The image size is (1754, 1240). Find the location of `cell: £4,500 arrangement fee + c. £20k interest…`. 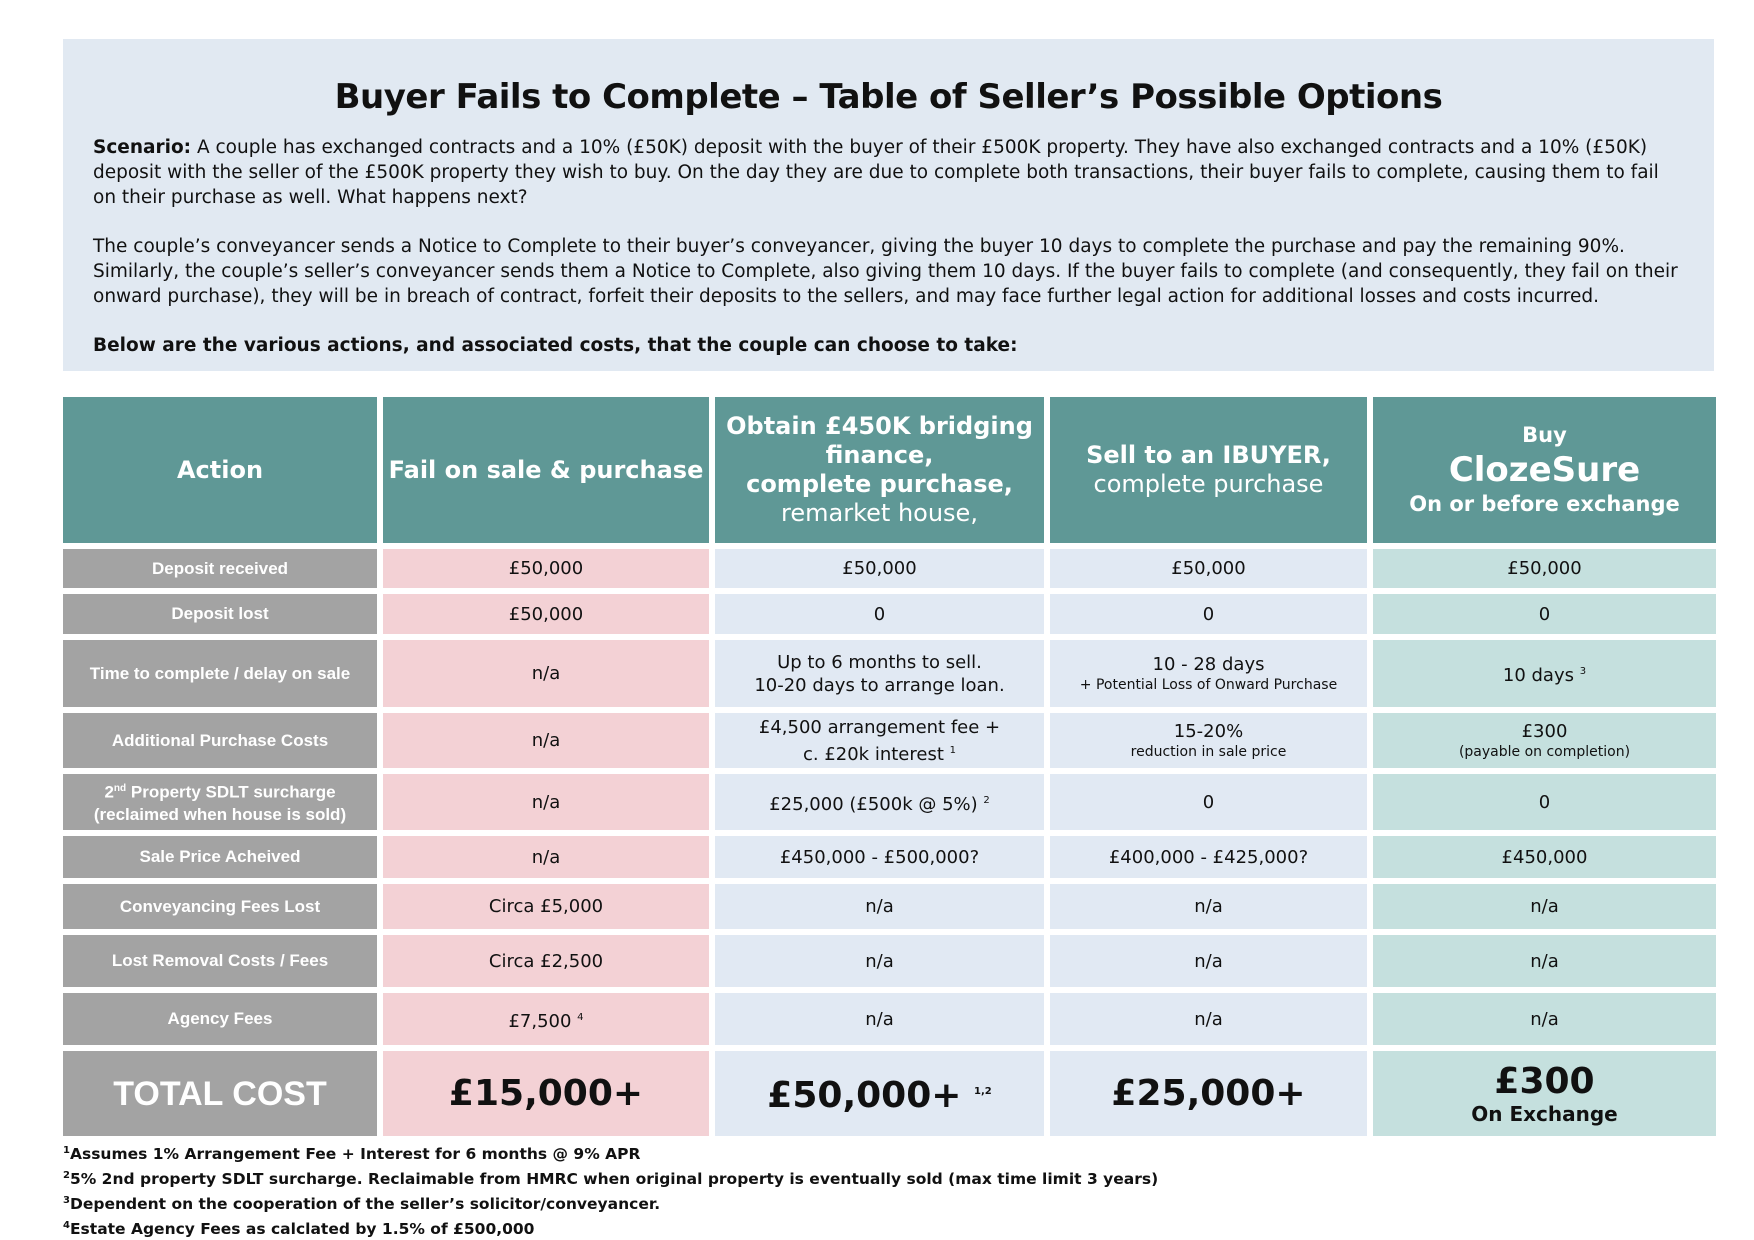

cell: £4,500 arrangement fee + c. £20k interest… is located at coordinates (879, 740).